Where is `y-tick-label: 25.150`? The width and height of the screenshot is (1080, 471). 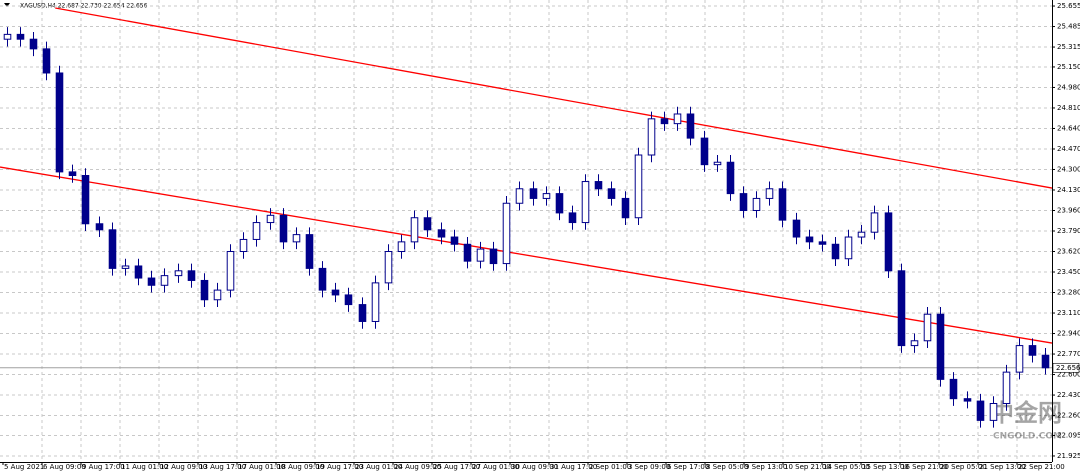 y-tick-label: 25.150 is located at coordinates (1068, 67).